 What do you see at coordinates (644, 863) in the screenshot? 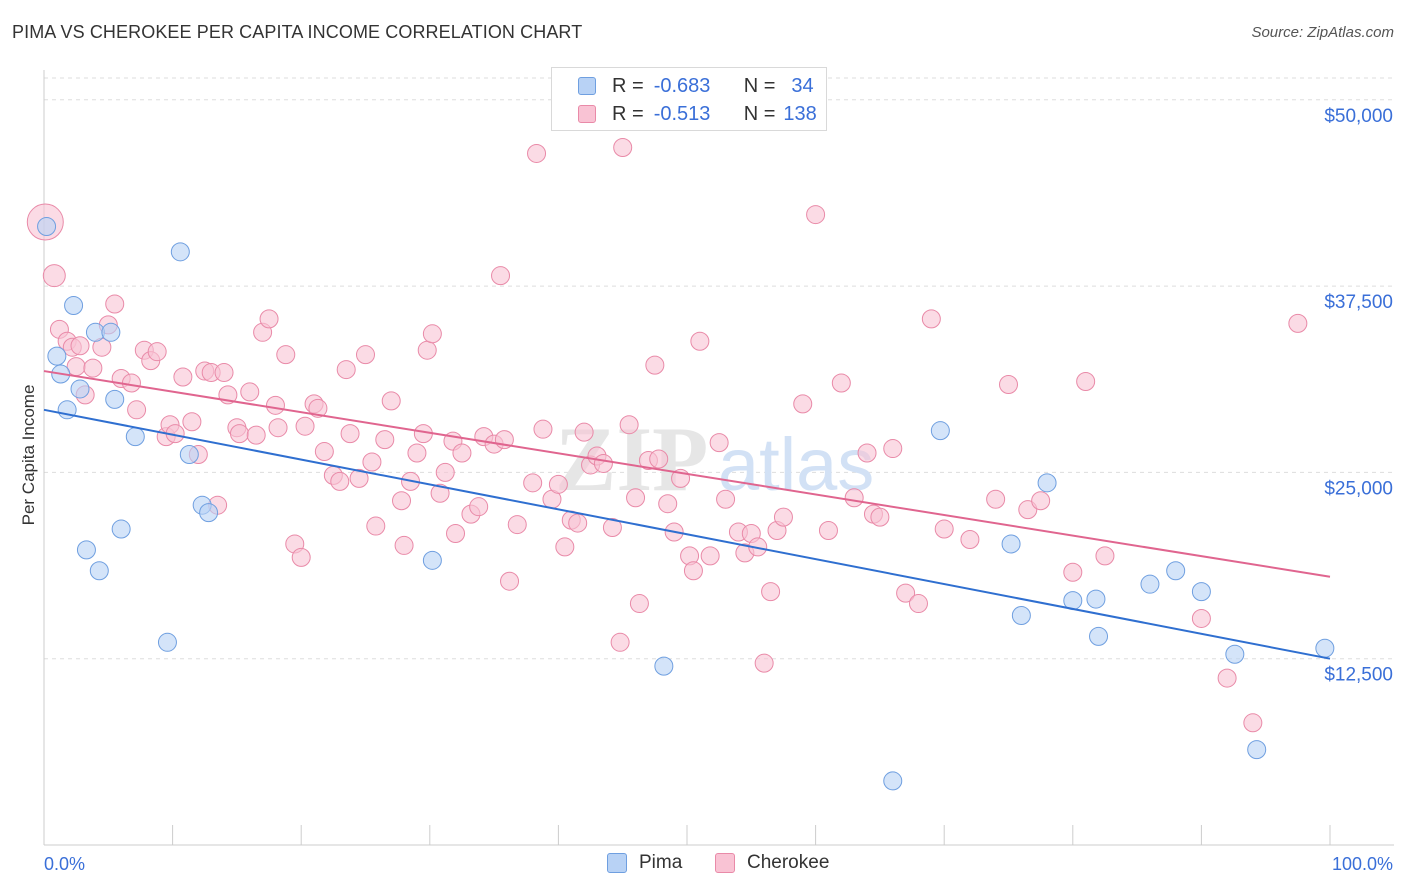
I see `legend-item-pima: Pima` at bounding box center [644, 863].